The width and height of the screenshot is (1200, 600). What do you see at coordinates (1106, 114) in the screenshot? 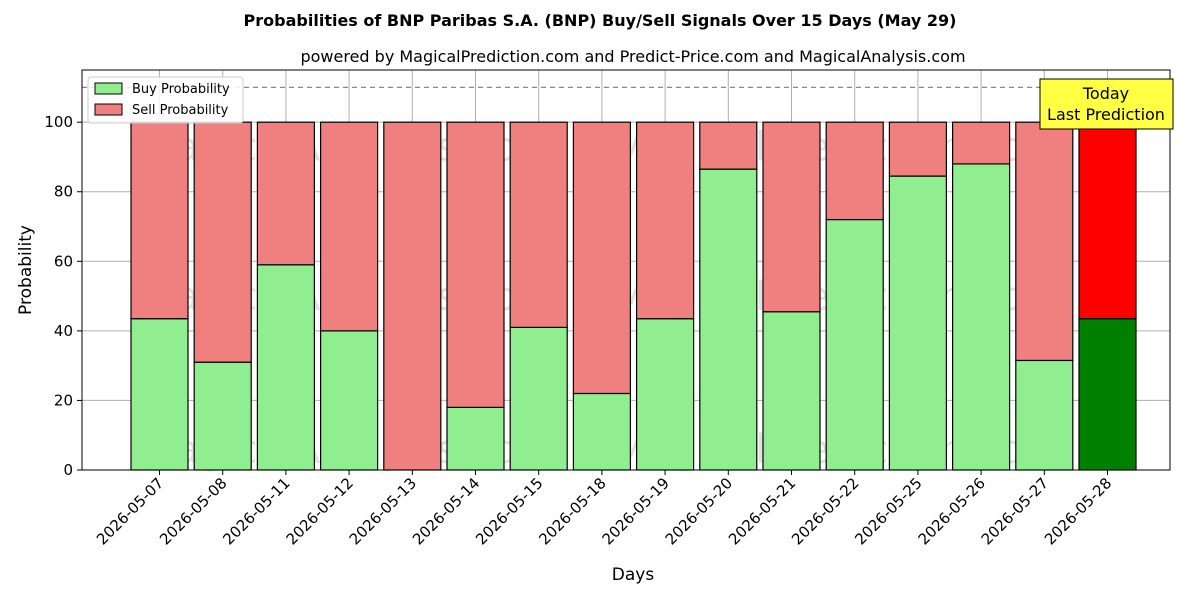
I see `annotation-text: Last Prediction` at bounding box center [1106, 114].